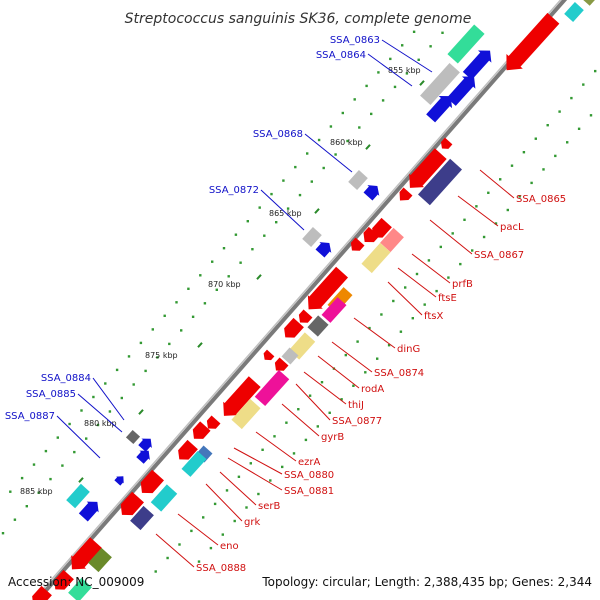 The image size is (600, 600). Describe the element at coordinates (357, 421) in the screenshot. I see `label-ssa-0877: SSA_0877` at that location.